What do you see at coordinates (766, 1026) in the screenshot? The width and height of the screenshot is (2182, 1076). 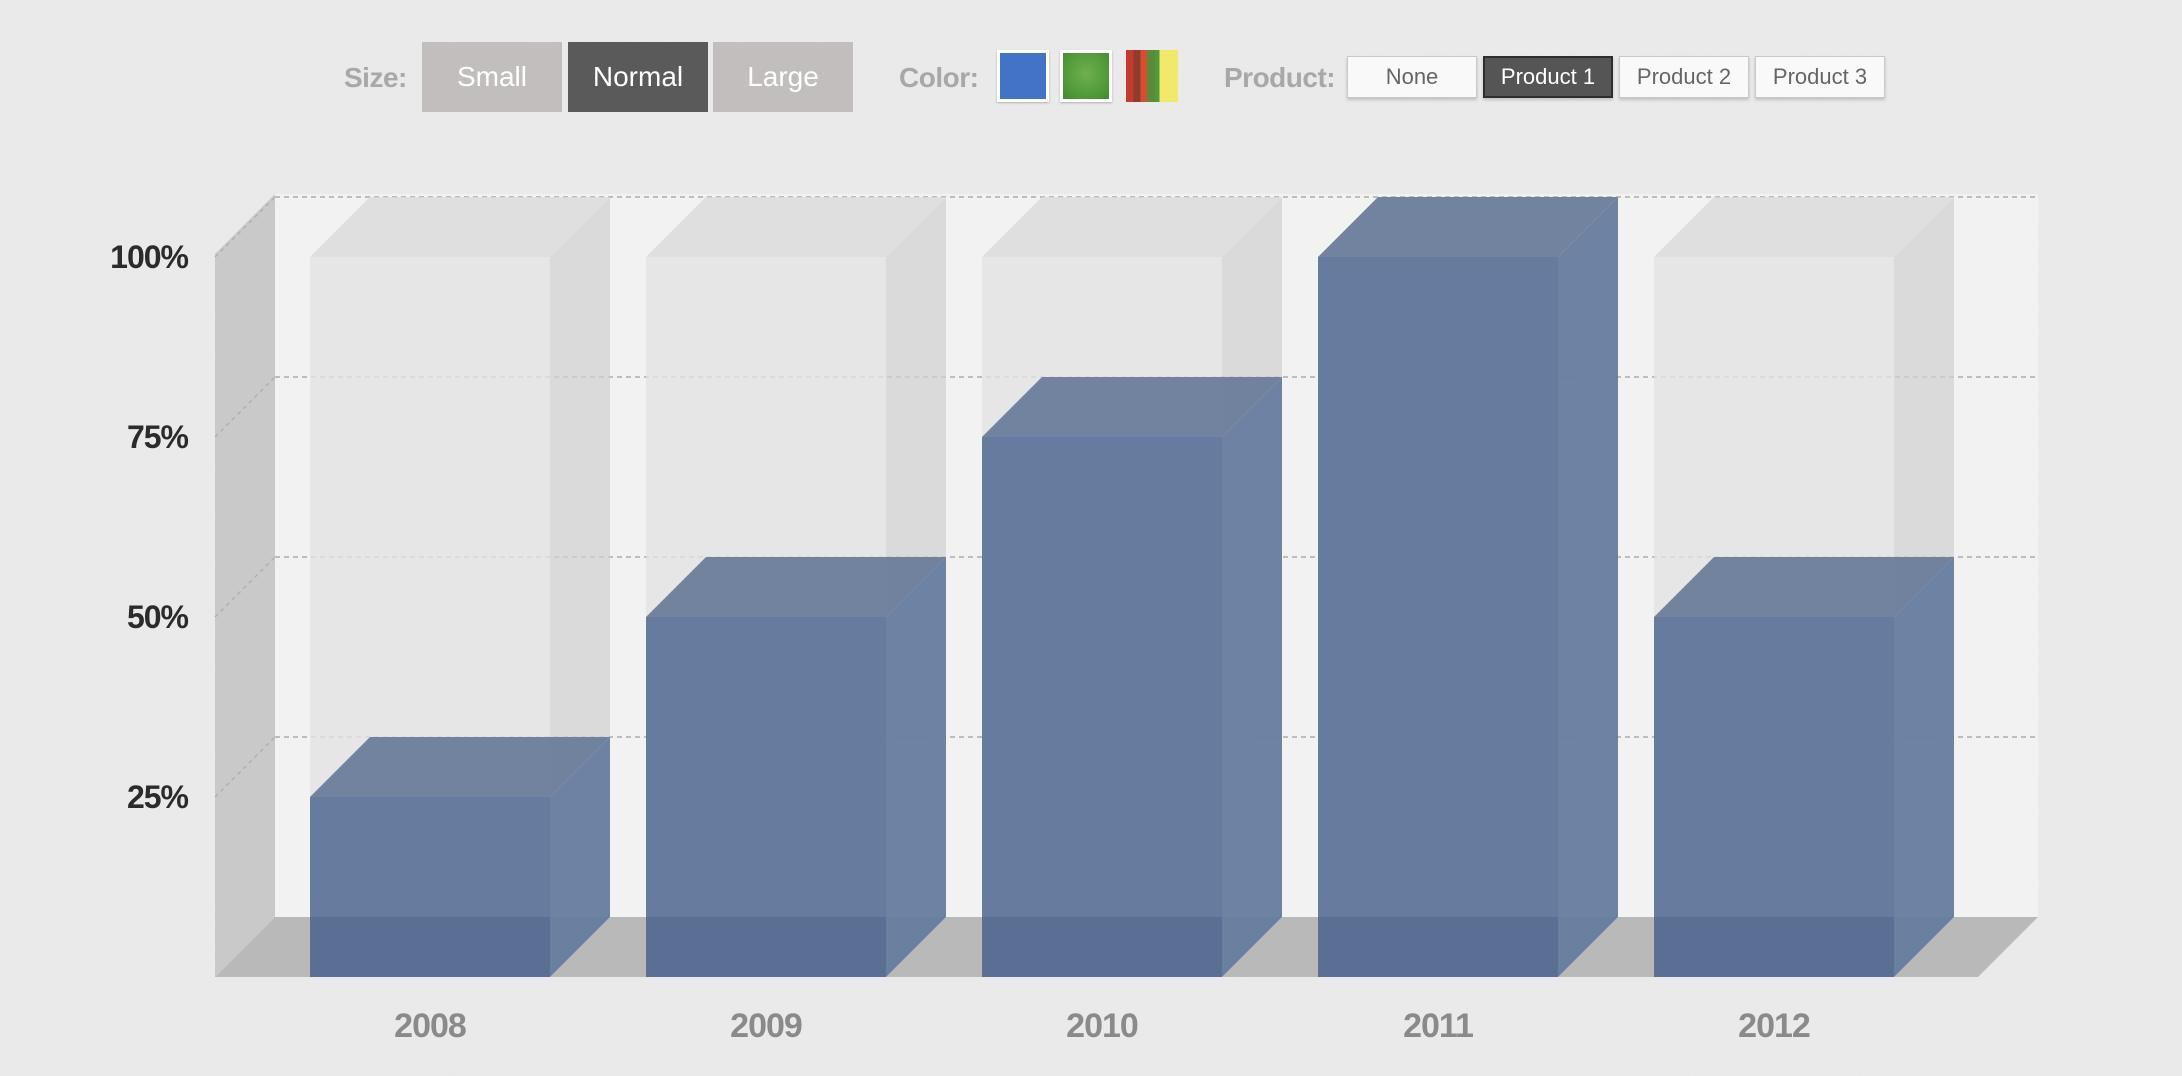 I see `x-tick-label: 2009` at bounding box center [766, 1026].